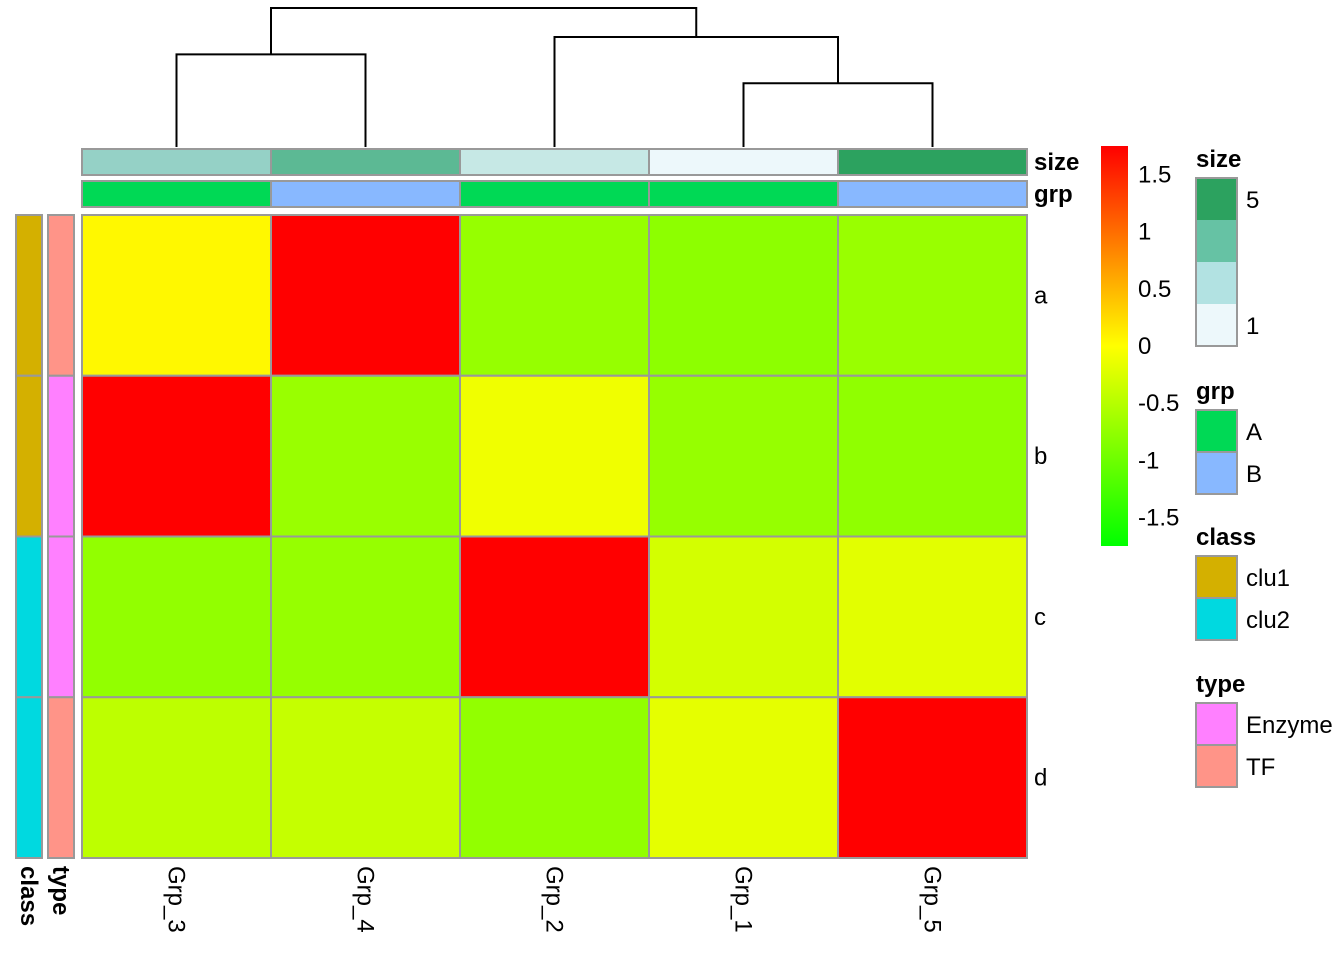 This screenshot has height=960, width=1344. Describe the element at coordinates (61, 456) in the screenshot. I see `row-annotation-type-b` at that location.